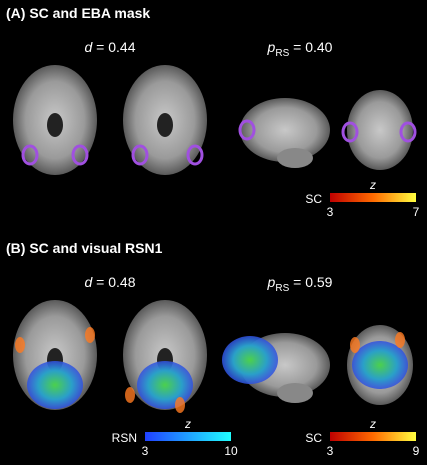  Describe the element at coordinates (310, 282) in the screenshot. I see `stat-value: = 0.59` at that location.